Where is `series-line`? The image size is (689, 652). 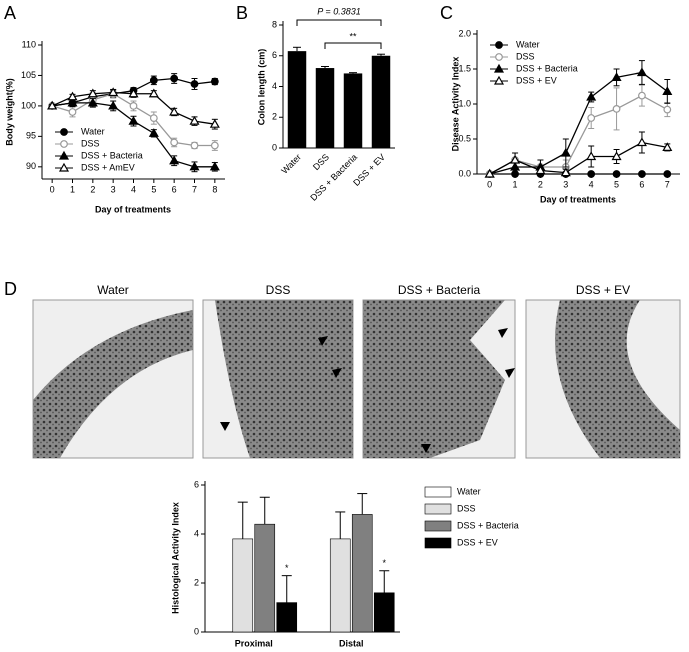 series-line is located at coordinates (578, 123).